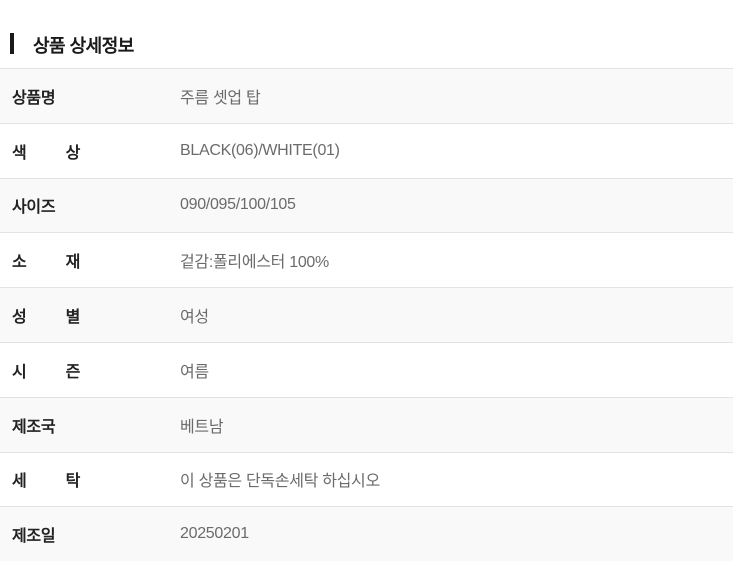 The width and height of the screenshot is (735, 561). What do you see at coordinates (366, 533) in the screenshot?
I see `table-row-manufacture-date: 제조일 20250201` at bounding box center [366, 533].